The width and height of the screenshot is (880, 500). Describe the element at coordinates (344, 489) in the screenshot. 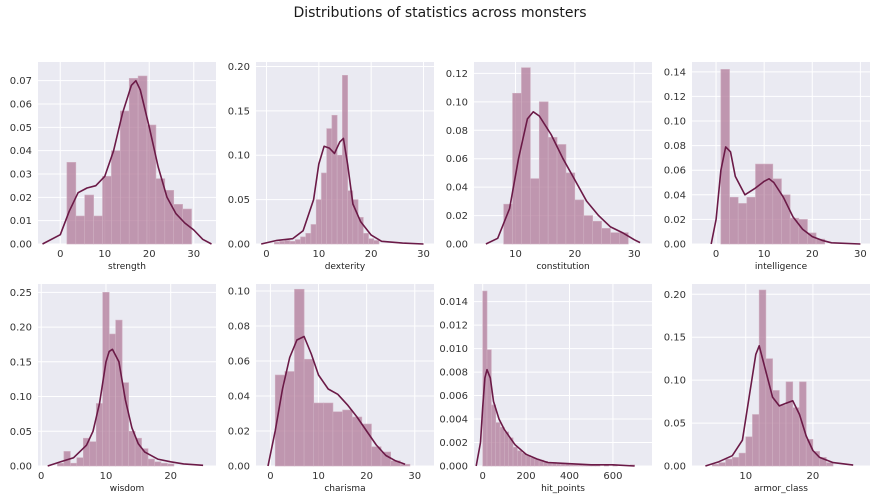

I see `x-axis-label: charisma` at that location.